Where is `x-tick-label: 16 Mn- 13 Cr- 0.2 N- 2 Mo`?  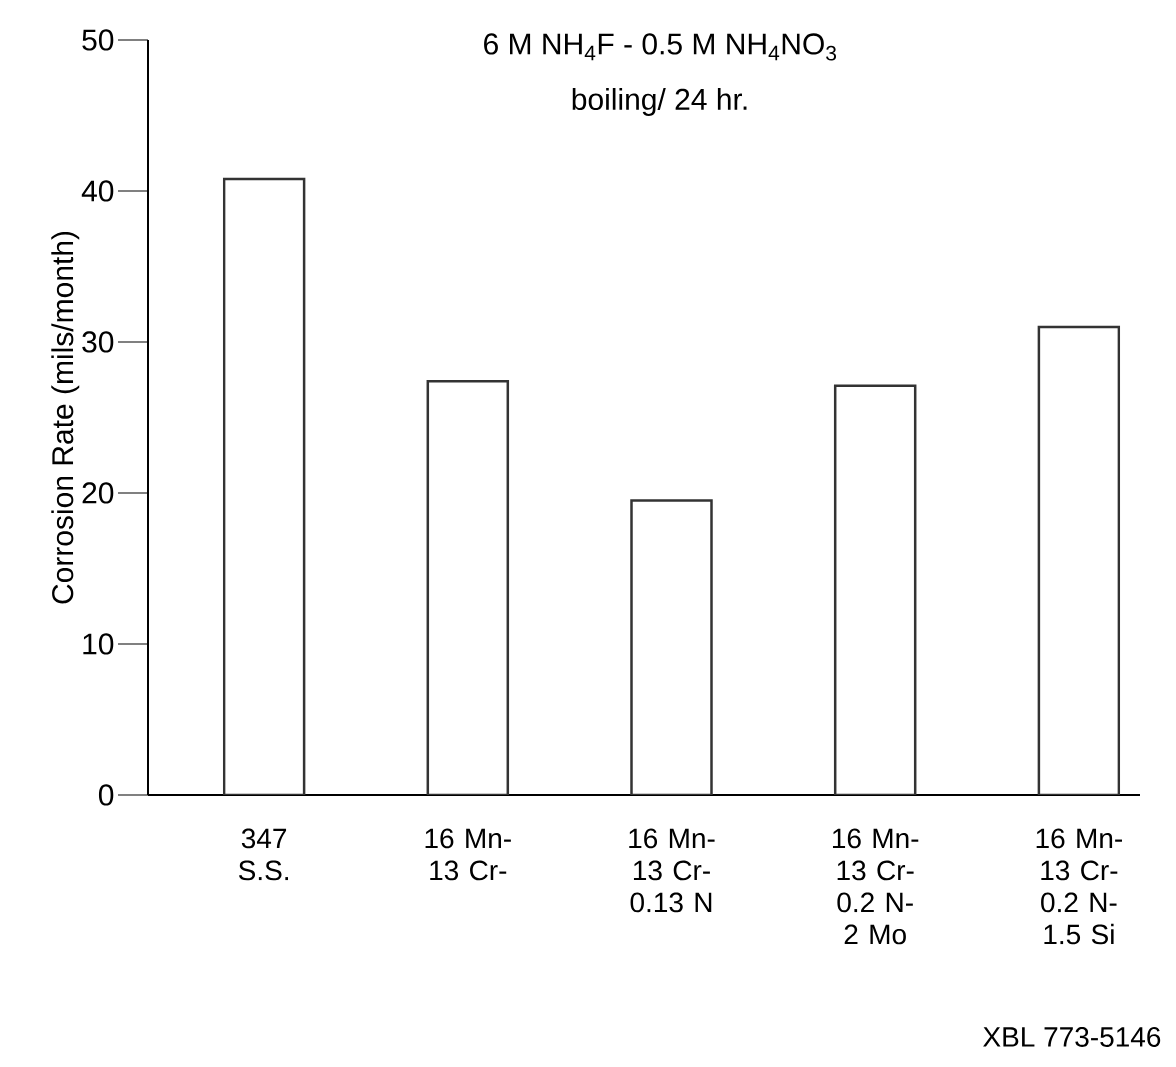 x-tick-label: 16 Mn- 13 Cr- 0.2 N- 2 Mo is located at coordinates (875, 886).